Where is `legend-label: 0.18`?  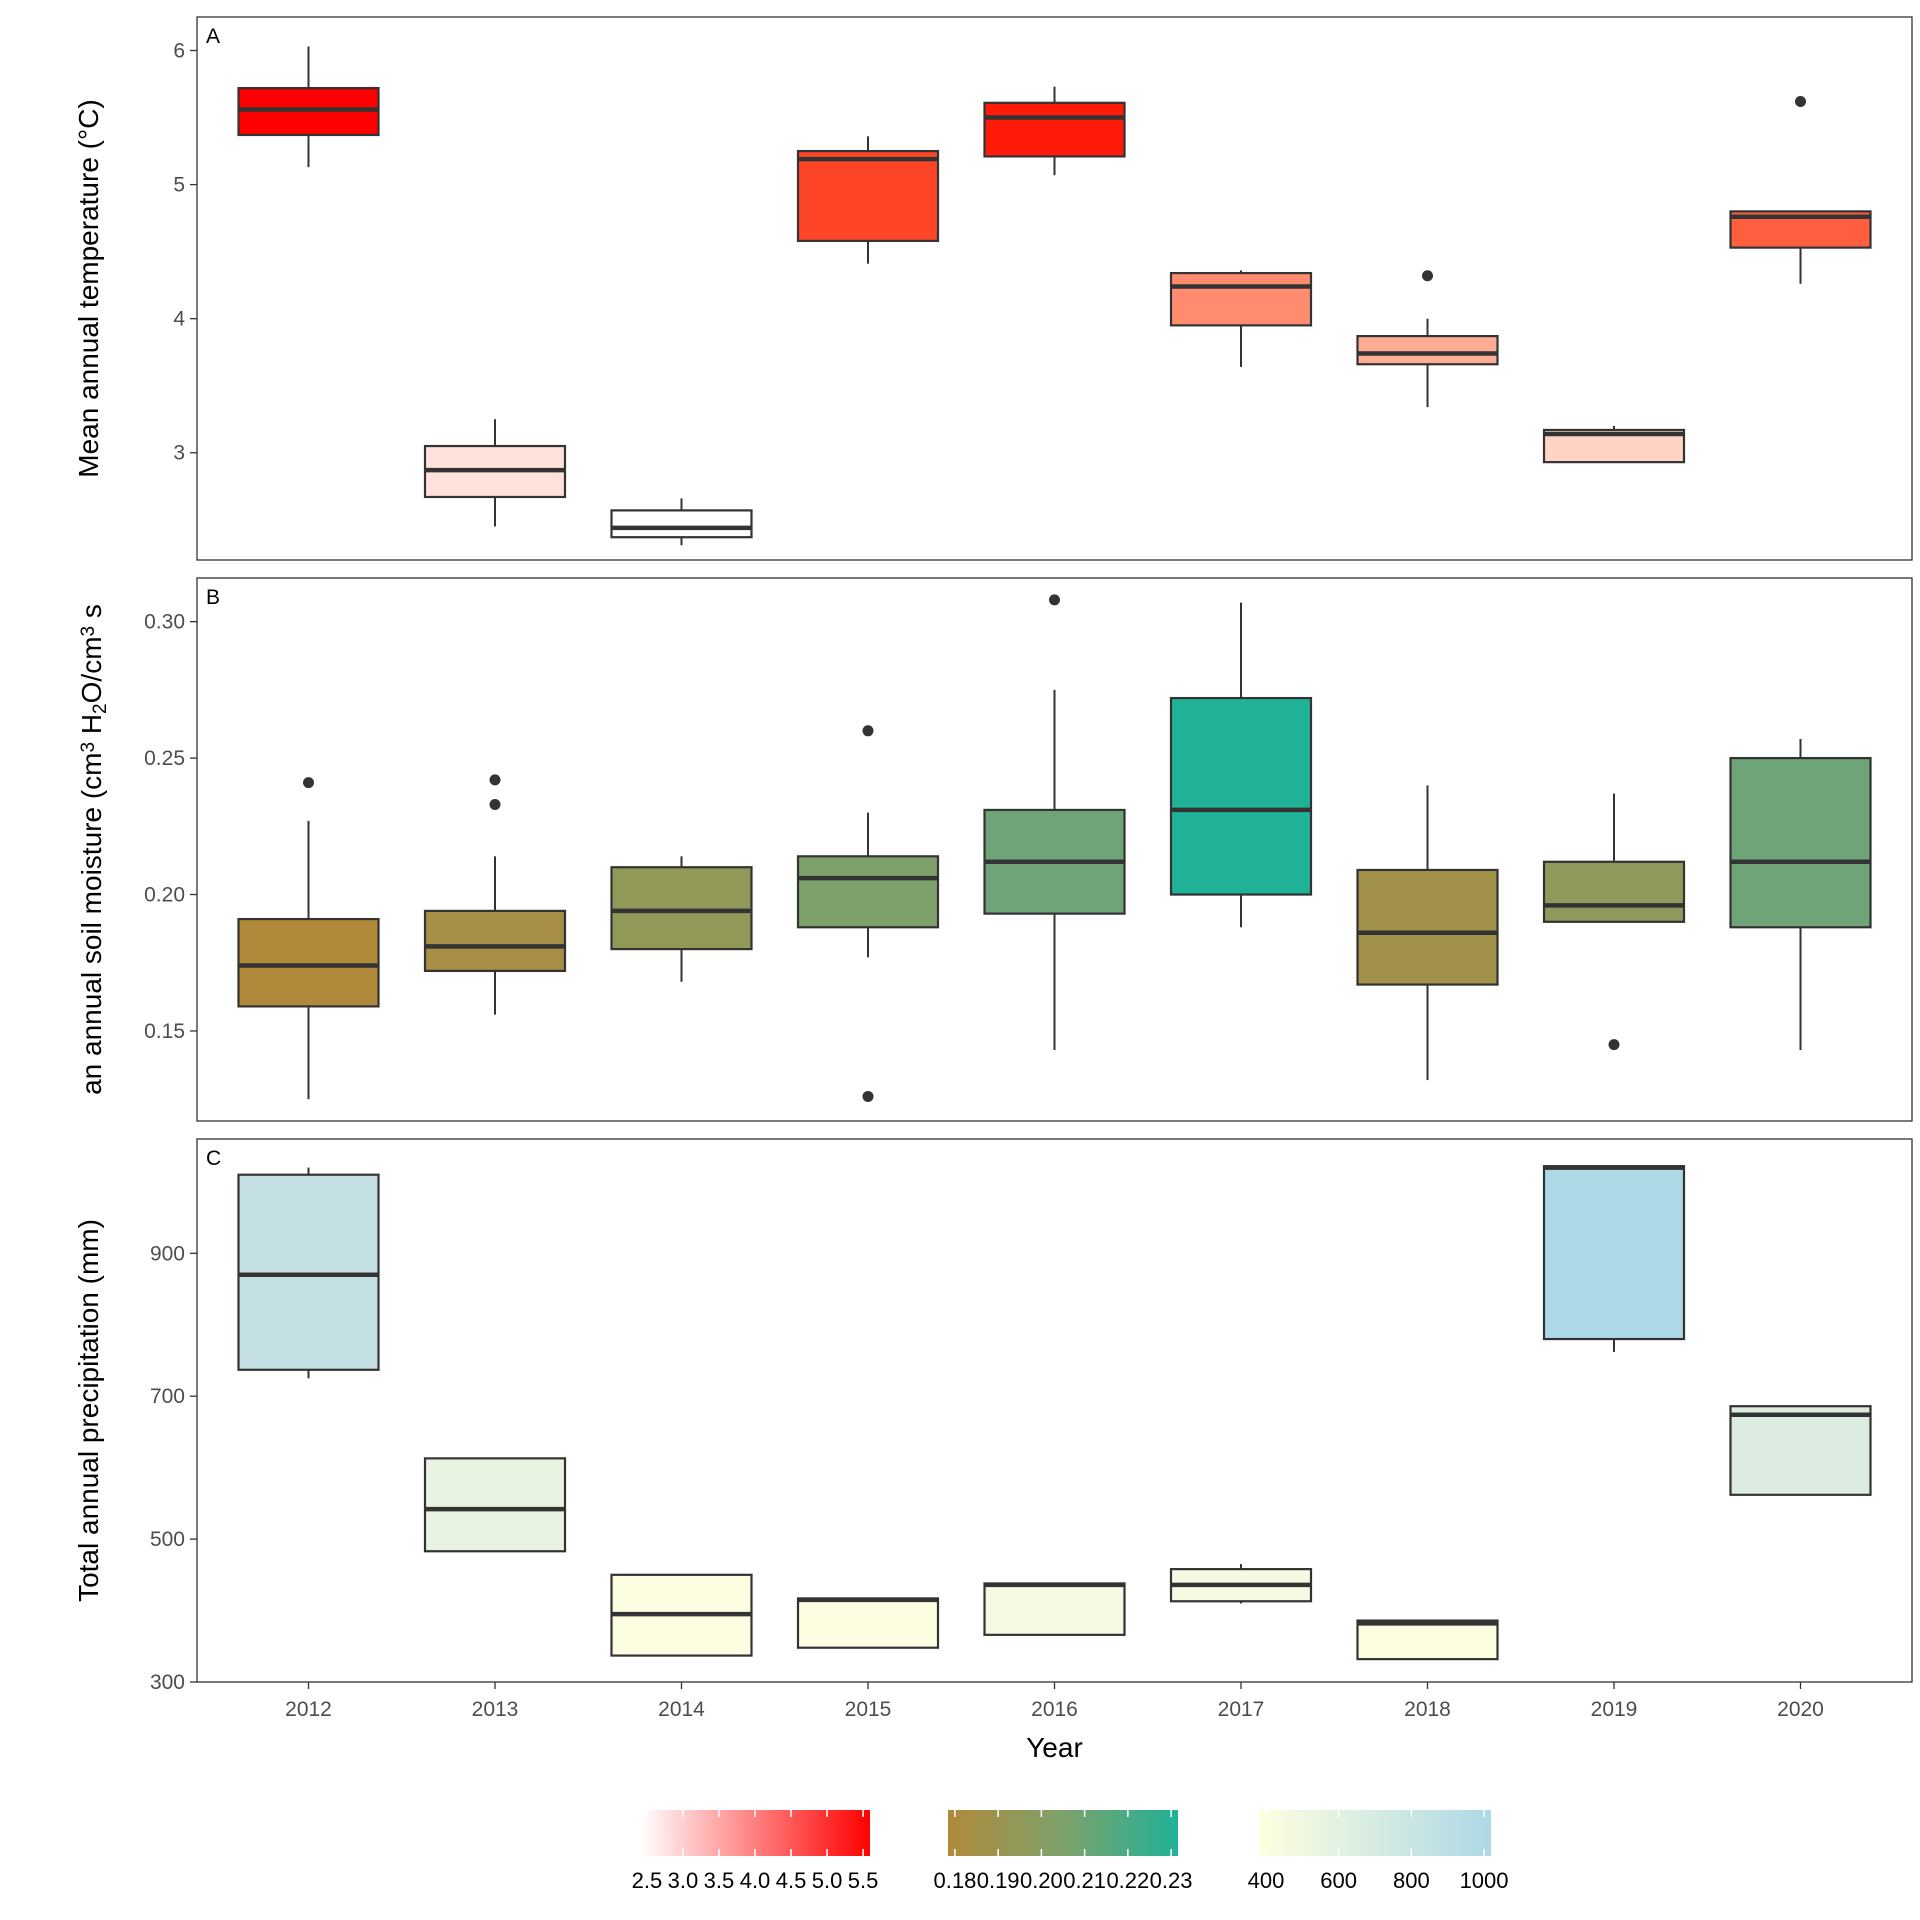 legend-label: 0.18 is located at coordinates (954, 1880).